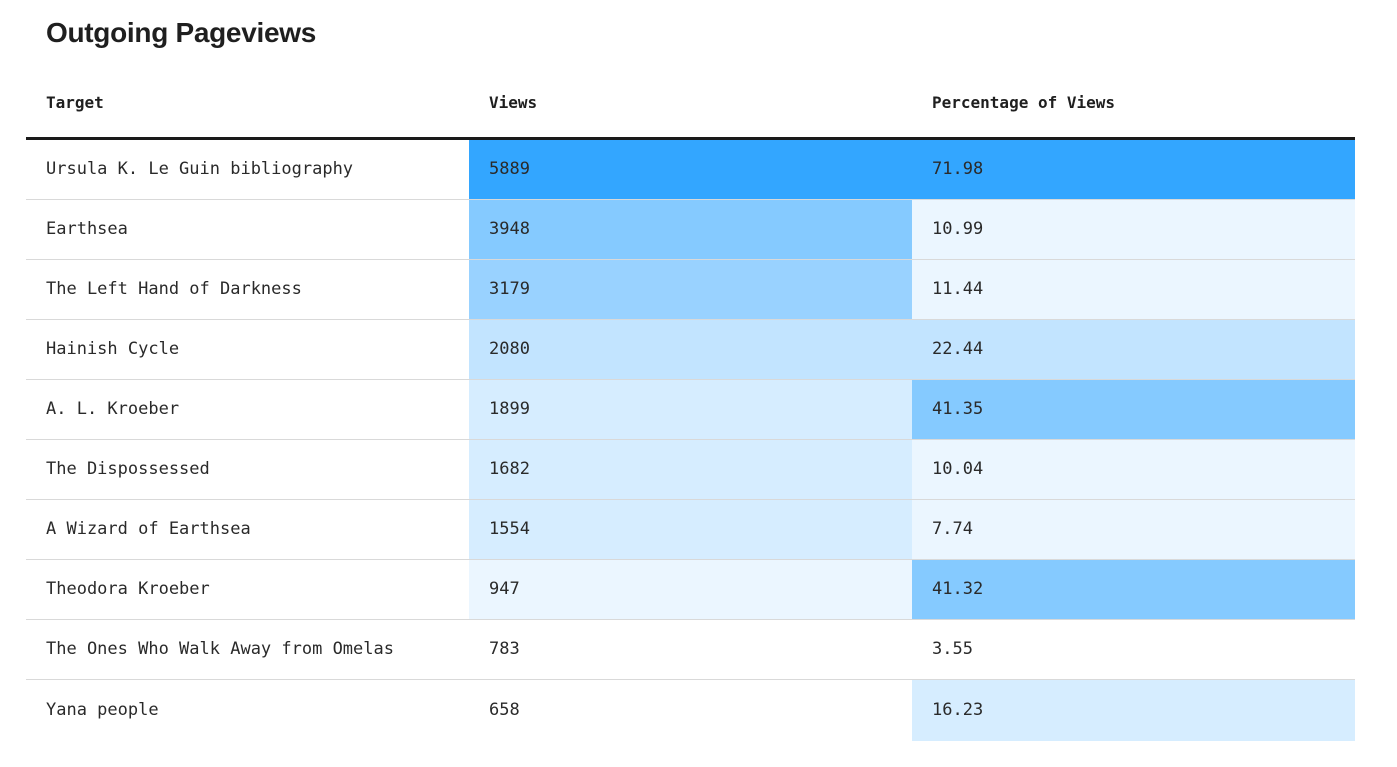 This screenshot has height=767, width=1397. I want to click on table-row: A Wizard of Earthsea 1554 7.74, so click(690, 530).